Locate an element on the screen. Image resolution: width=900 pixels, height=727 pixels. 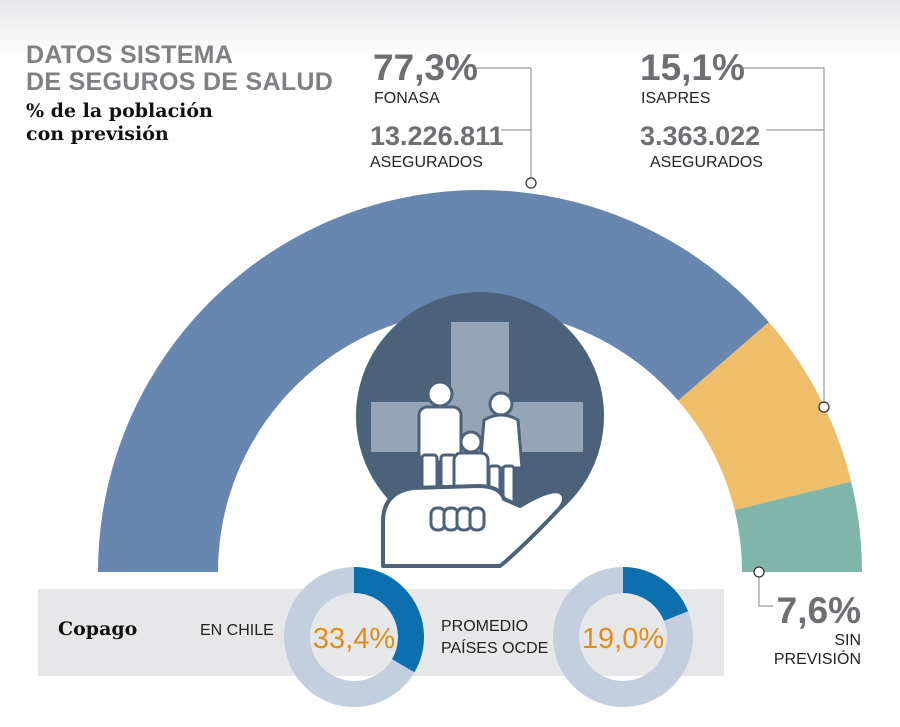
copago-panel is located at coordinates (381, 632).